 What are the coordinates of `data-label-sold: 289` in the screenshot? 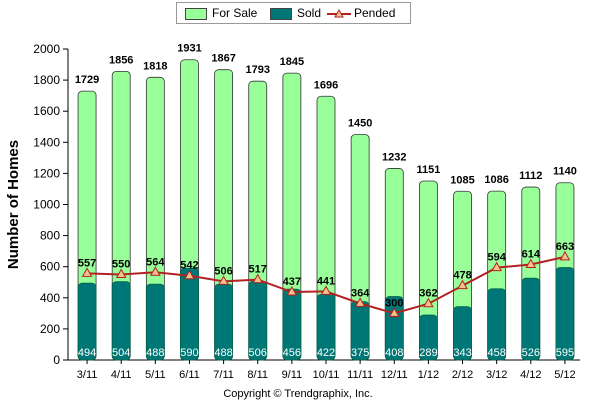 It's located at (428, 353).